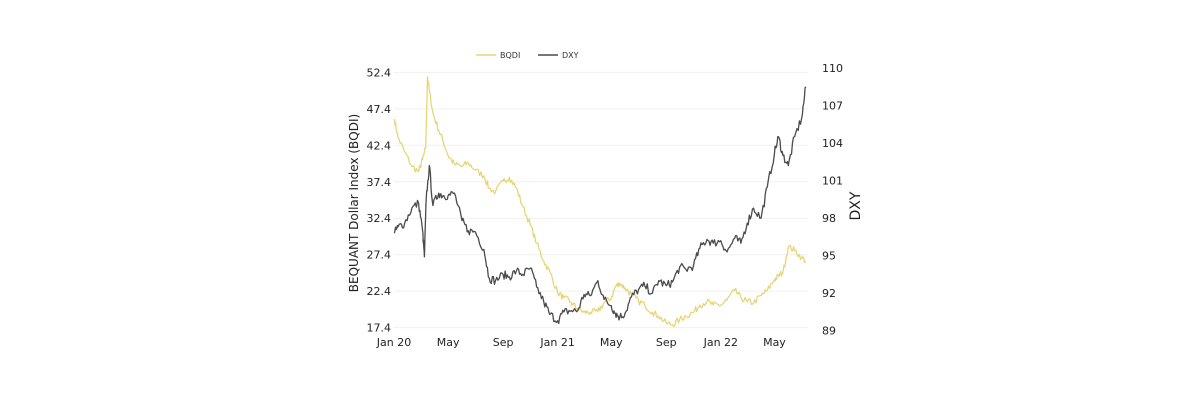 This screenshot has height=400, width=1200. Describe the element at coordinates (720, 342) in the screenshot. I see `x-tick-label: Jan 22` at that location.